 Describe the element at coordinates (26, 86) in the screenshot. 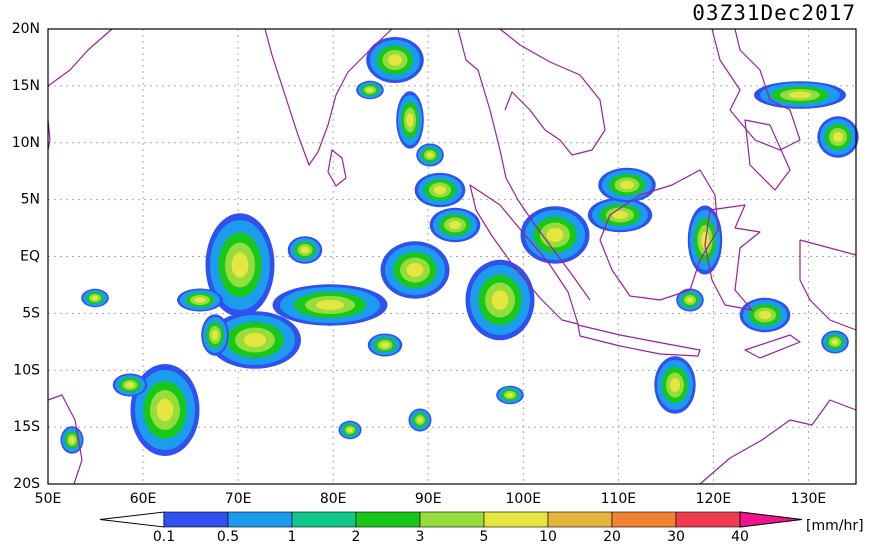

I see `lat-label: 15N` at that location.